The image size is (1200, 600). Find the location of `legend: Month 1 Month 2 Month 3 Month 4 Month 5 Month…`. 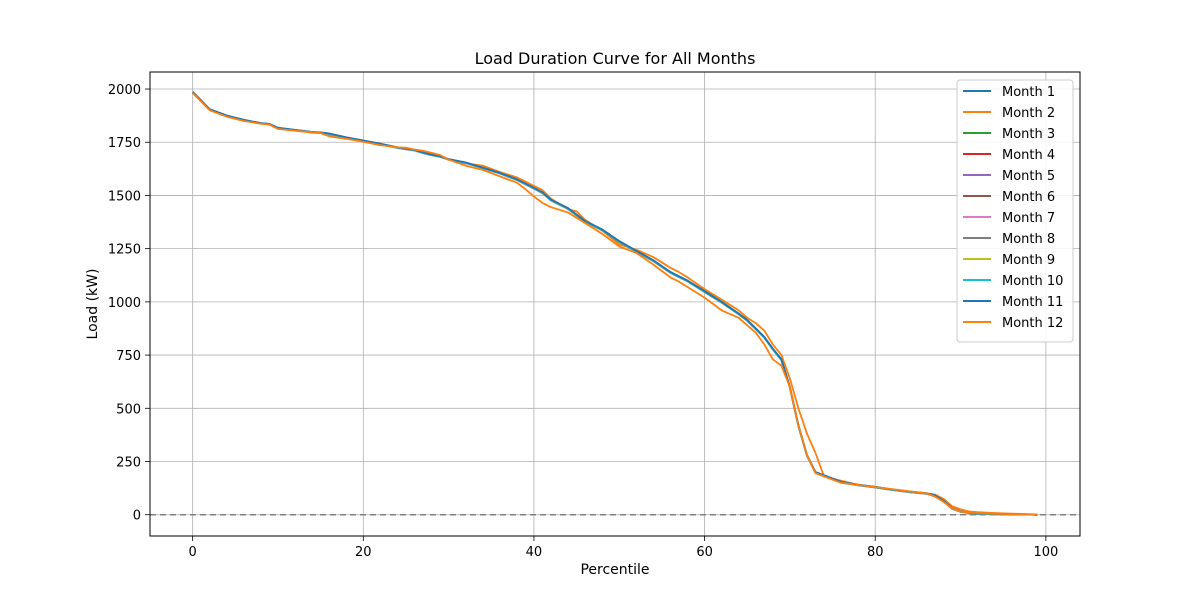

legend: Month 1 Month 2 Month 3 Month 4 Month 5 Month… is located at coordinates (1015, 211).